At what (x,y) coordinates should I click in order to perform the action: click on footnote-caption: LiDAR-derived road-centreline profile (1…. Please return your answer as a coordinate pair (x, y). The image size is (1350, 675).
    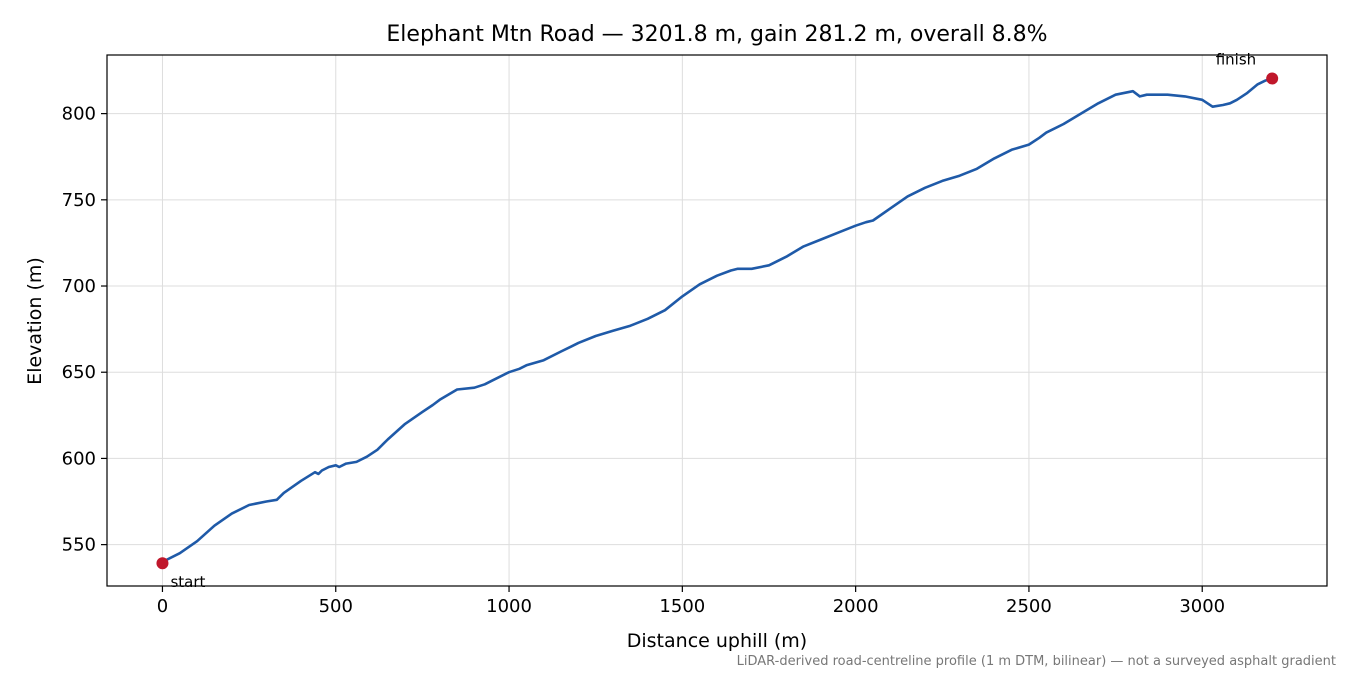
    Looking at the image, I should click on (1036, 661).